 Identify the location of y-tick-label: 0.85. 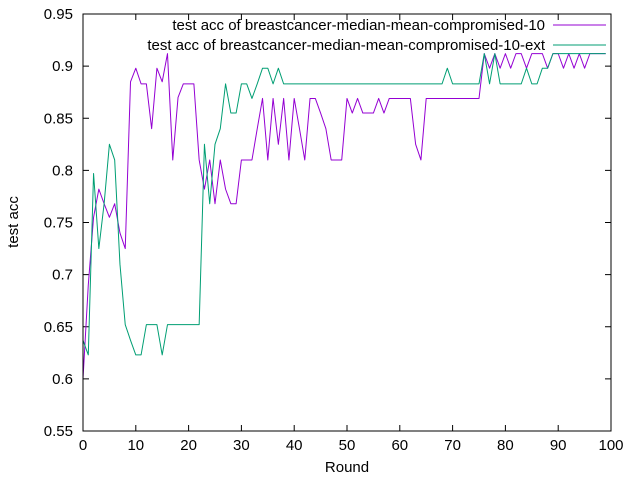
(58, 118).